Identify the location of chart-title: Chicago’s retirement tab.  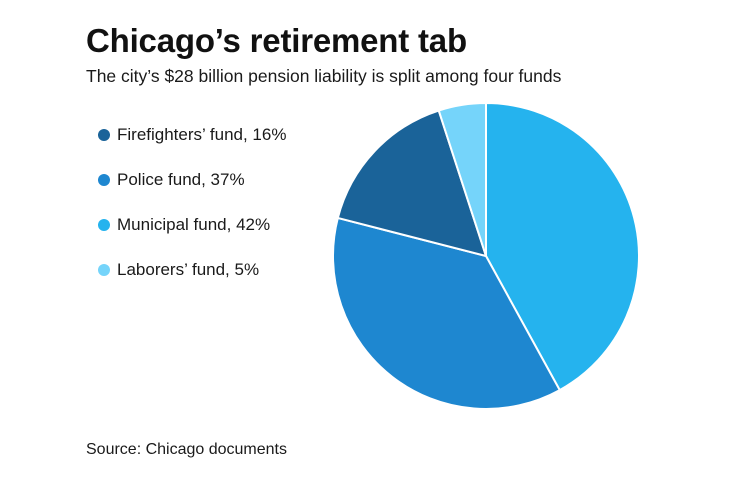
(276, 40).